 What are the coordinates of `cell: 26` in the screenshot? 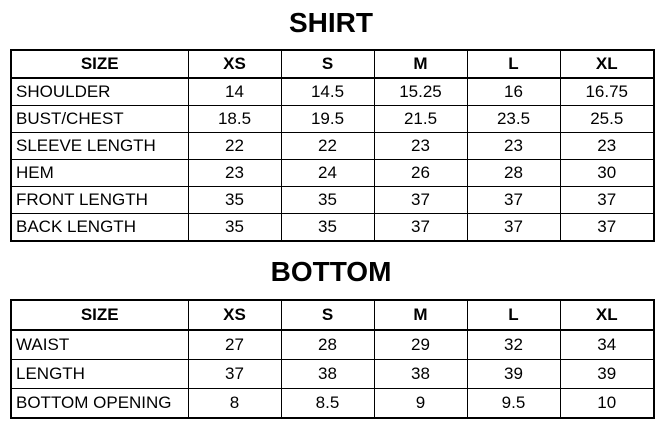 It's located at (420, 173).